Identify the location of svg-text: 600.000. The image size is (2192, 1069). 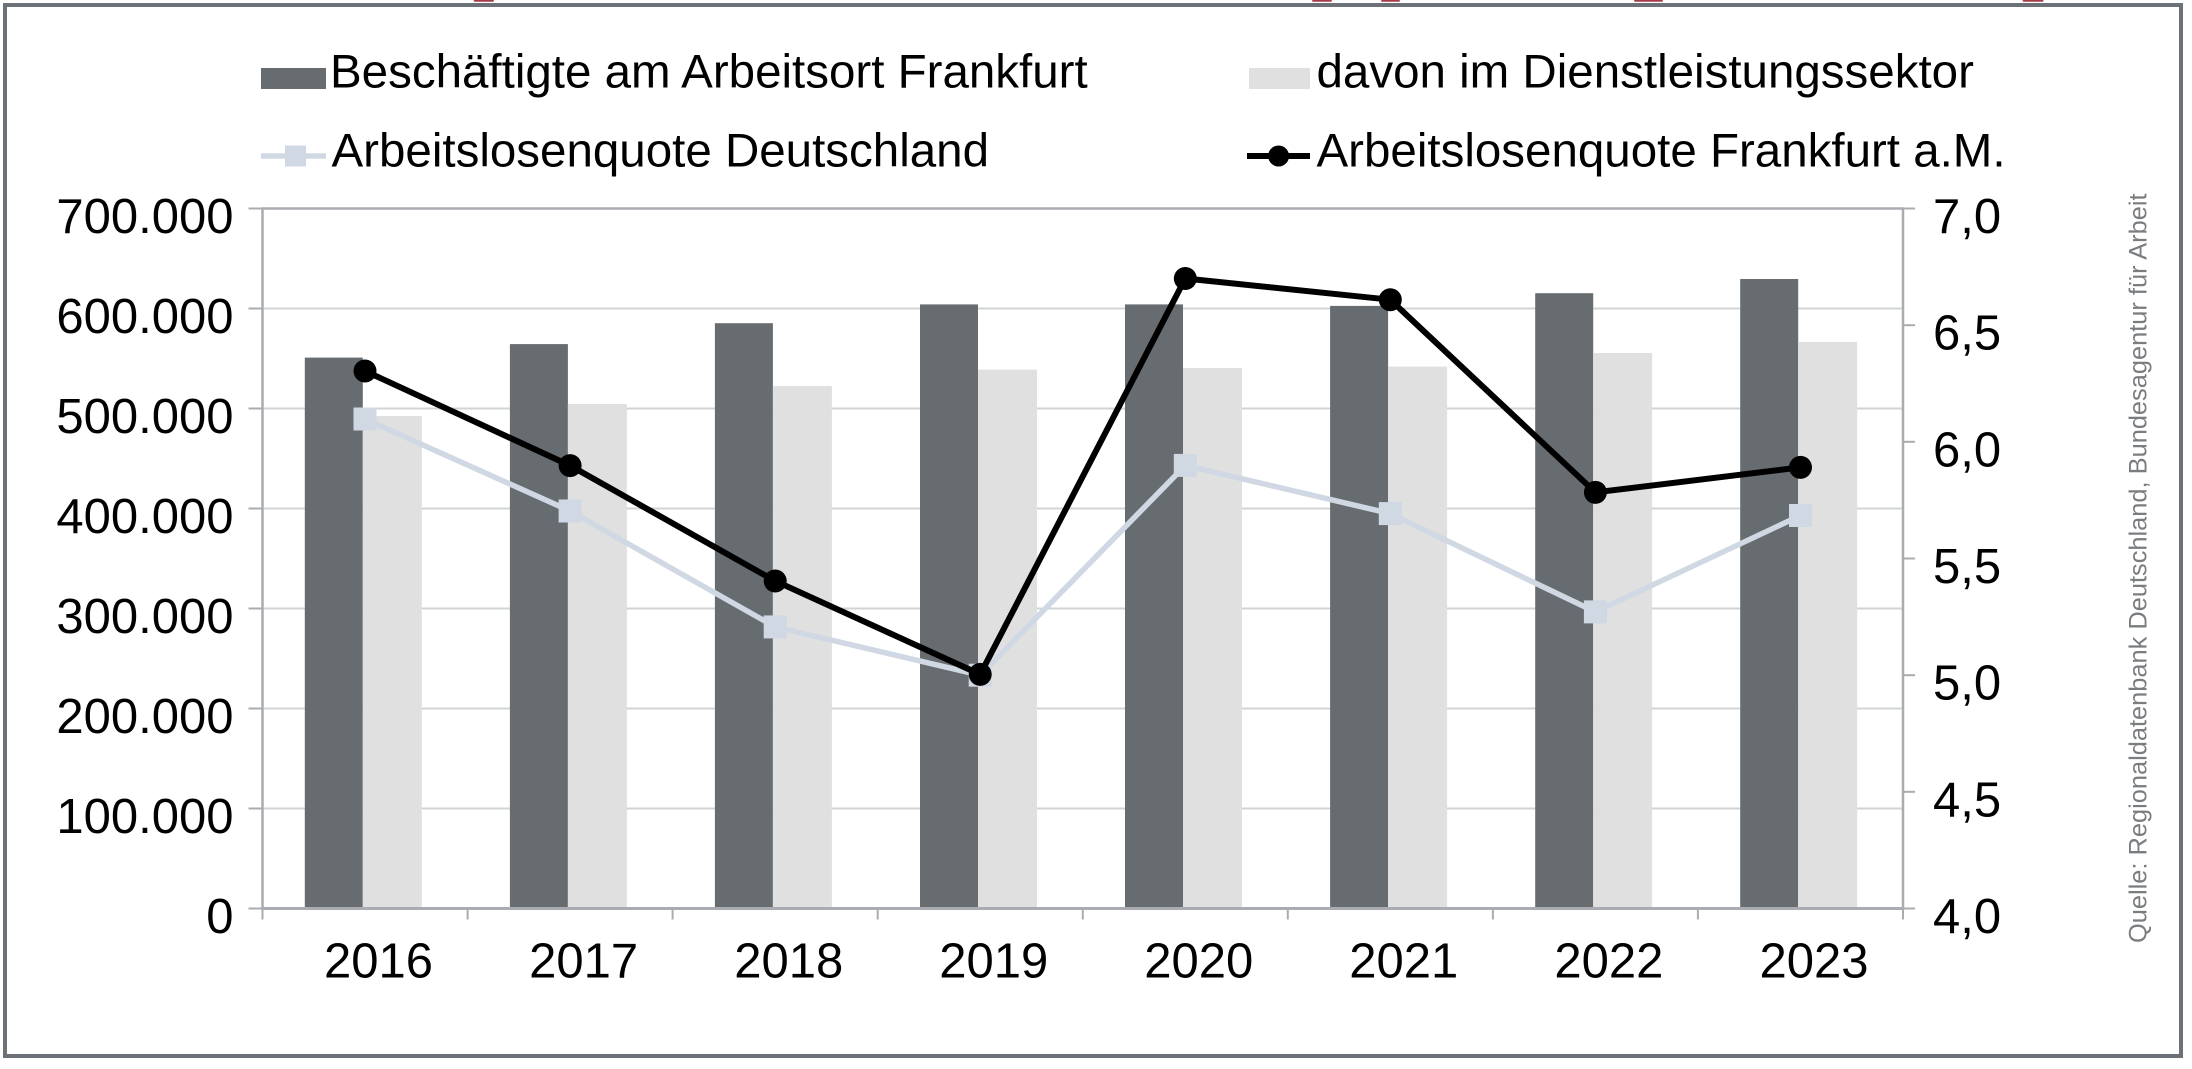
(144, 317).